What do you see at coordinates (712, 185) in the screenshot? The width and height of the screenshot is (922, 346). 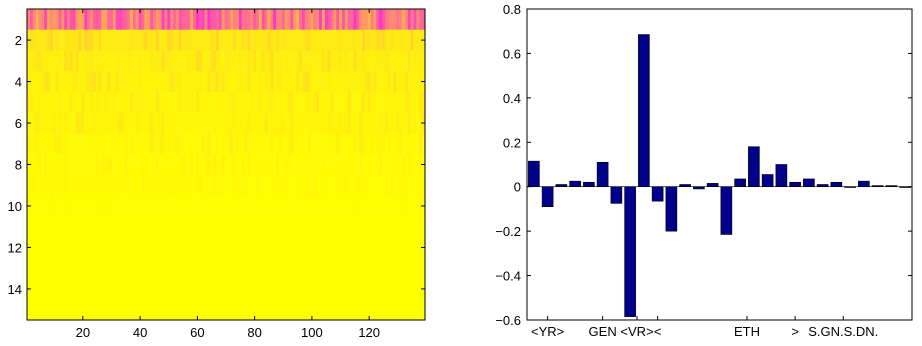 I see `bar` at bounding box center [712, 185].